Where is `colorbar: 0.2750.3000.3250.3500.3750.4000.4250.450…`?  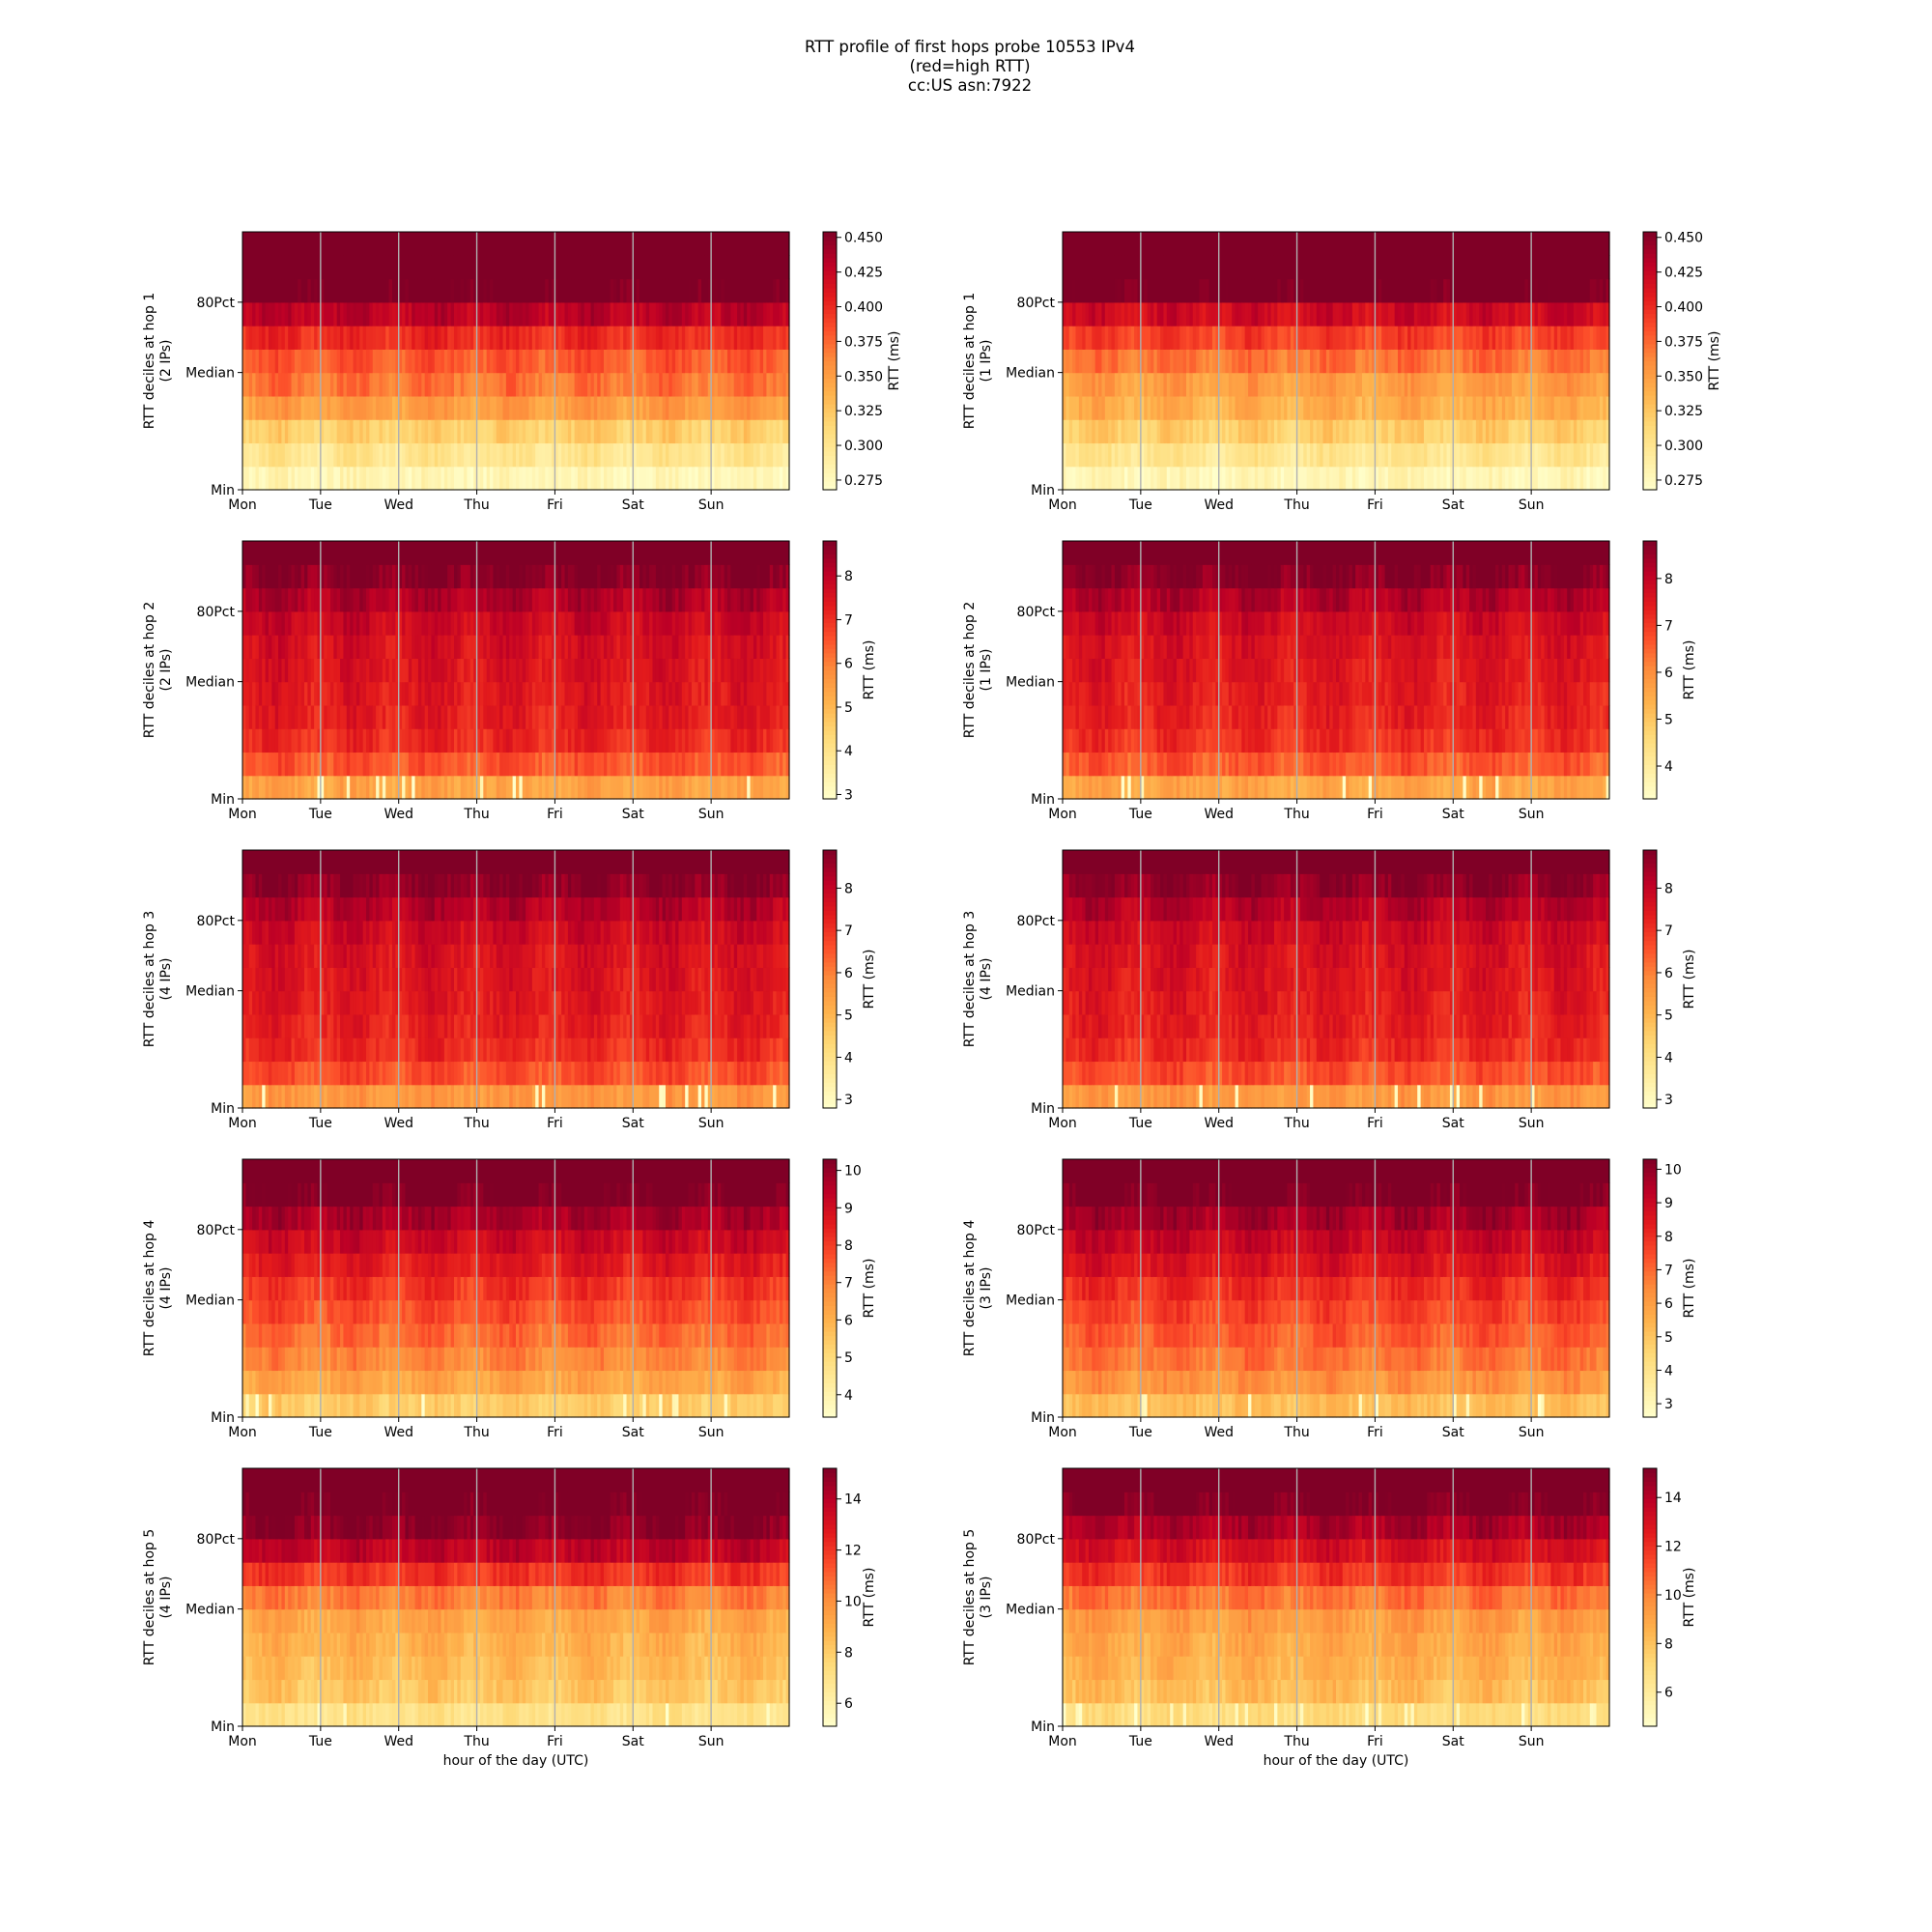
colorbar: 0.2750.3000.3250.3500.3750.4000.4250.450… is located at coordinates (1682, 361).